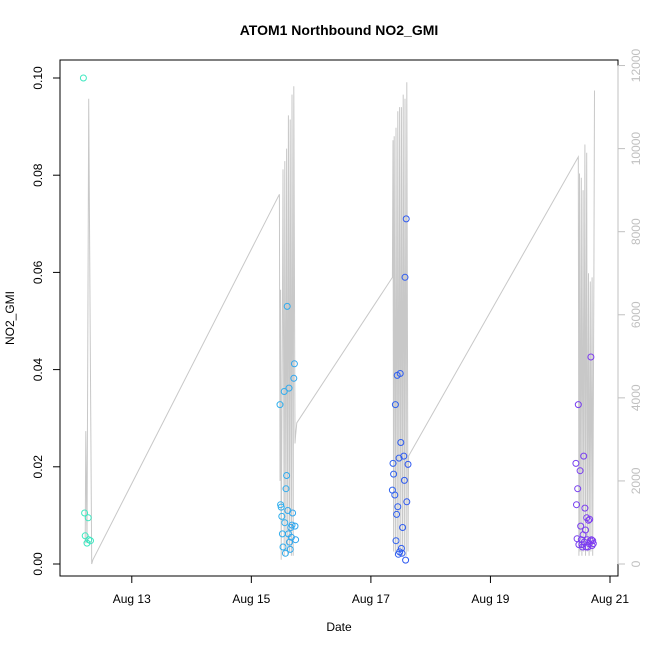 The image size is (650, 650). Describe the element at coordinates (132, 599) in the screenshot. I see `x-tick-label: Aug 13` at that location.